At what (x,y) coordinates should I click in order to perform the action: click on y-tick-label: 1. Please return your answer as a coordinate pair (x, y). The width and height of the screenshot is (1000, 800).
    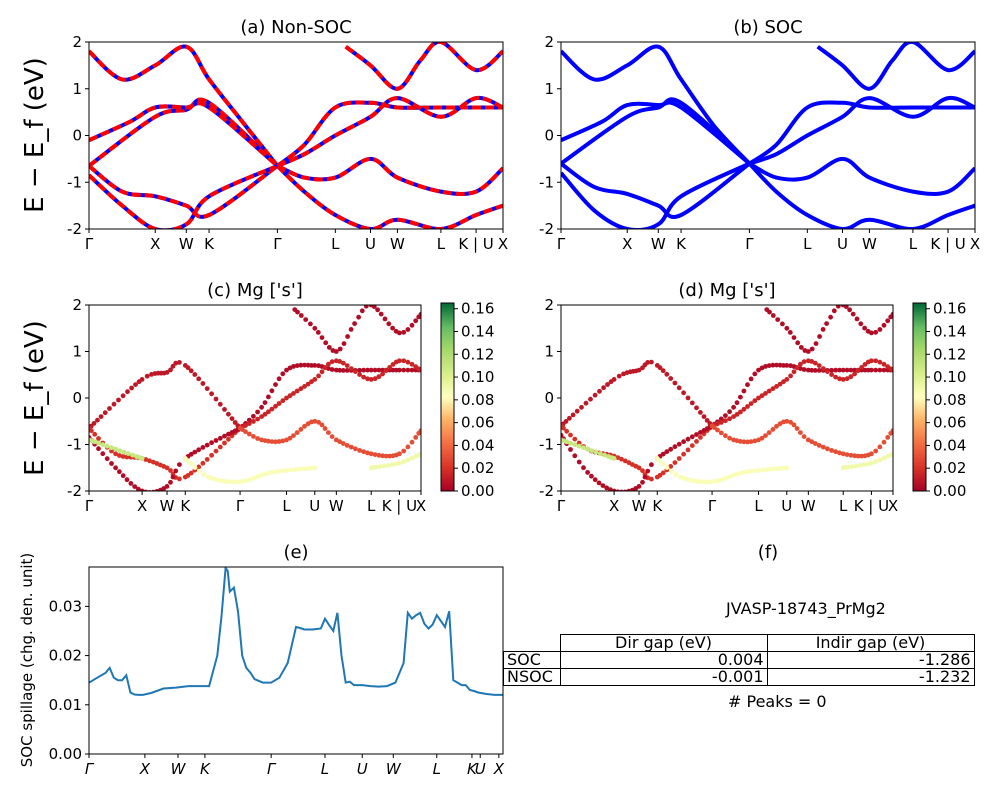
    Looking at the image, I should click on (549, 352).